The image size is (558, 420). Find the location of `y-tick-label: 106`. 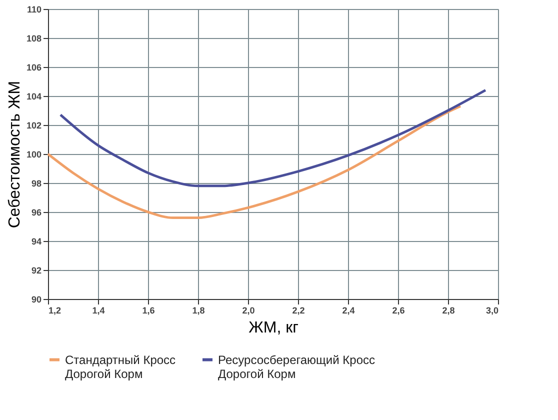

y-tick-label: 106 is located at coordinates (34, 67).